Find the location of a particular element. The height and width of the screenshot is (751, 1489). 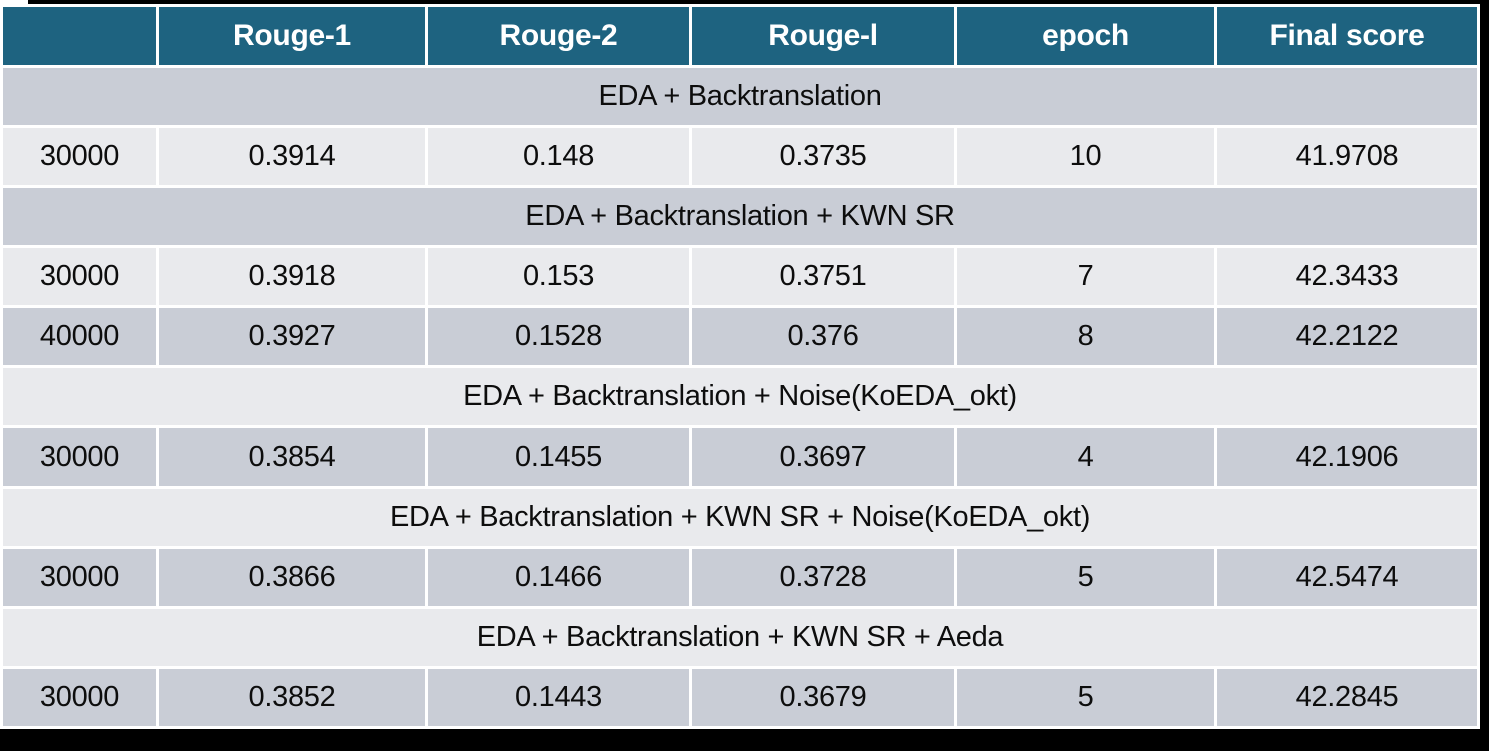

data-cell: 0.148 is located at coordinates (558, 157).